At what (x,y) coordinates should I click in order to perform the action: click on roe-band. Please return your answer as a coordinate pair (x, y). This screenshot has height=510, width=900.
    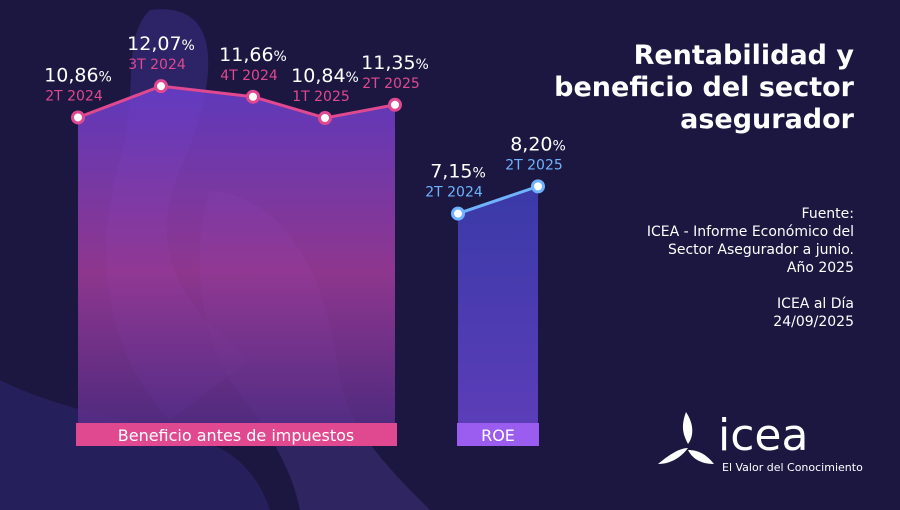
    Looking at the image, I should click on (498, 434).